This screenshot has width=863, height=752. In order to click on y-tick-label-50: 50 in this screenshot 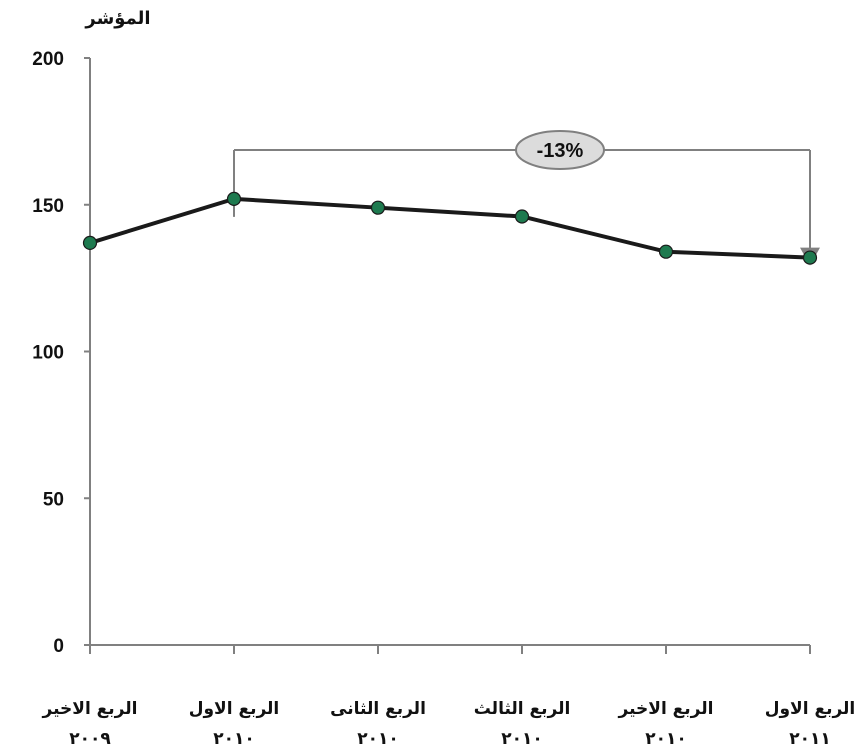, I will do `click(53, 499)`.